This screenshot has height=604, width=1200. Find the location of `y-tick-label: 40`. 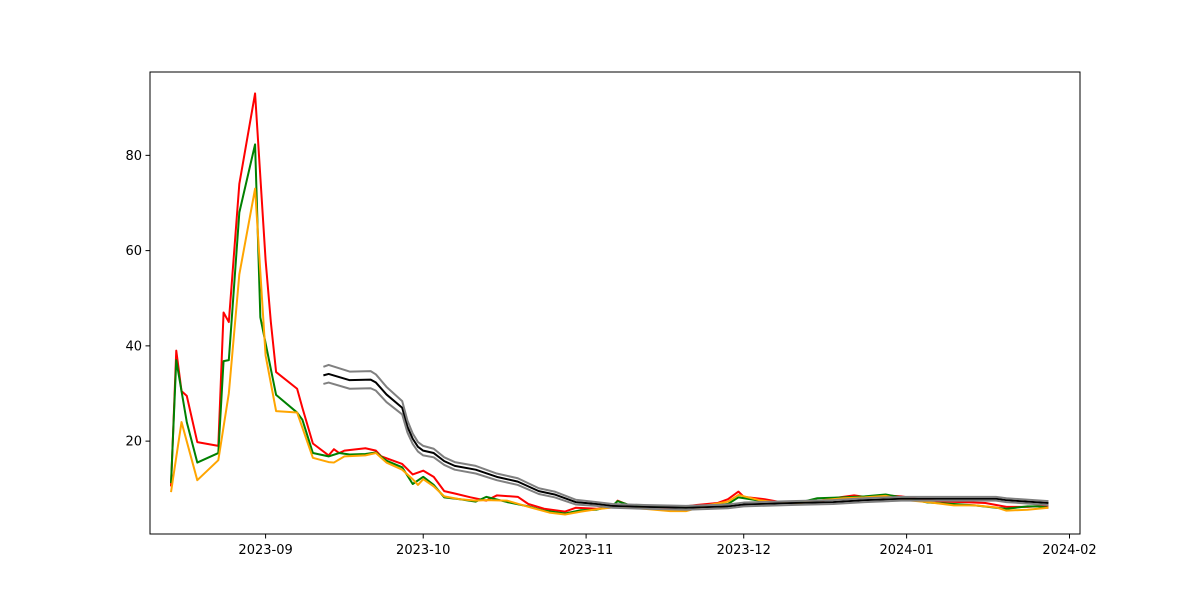

y-tick-label: 40 is located at coordinates (133, 346).